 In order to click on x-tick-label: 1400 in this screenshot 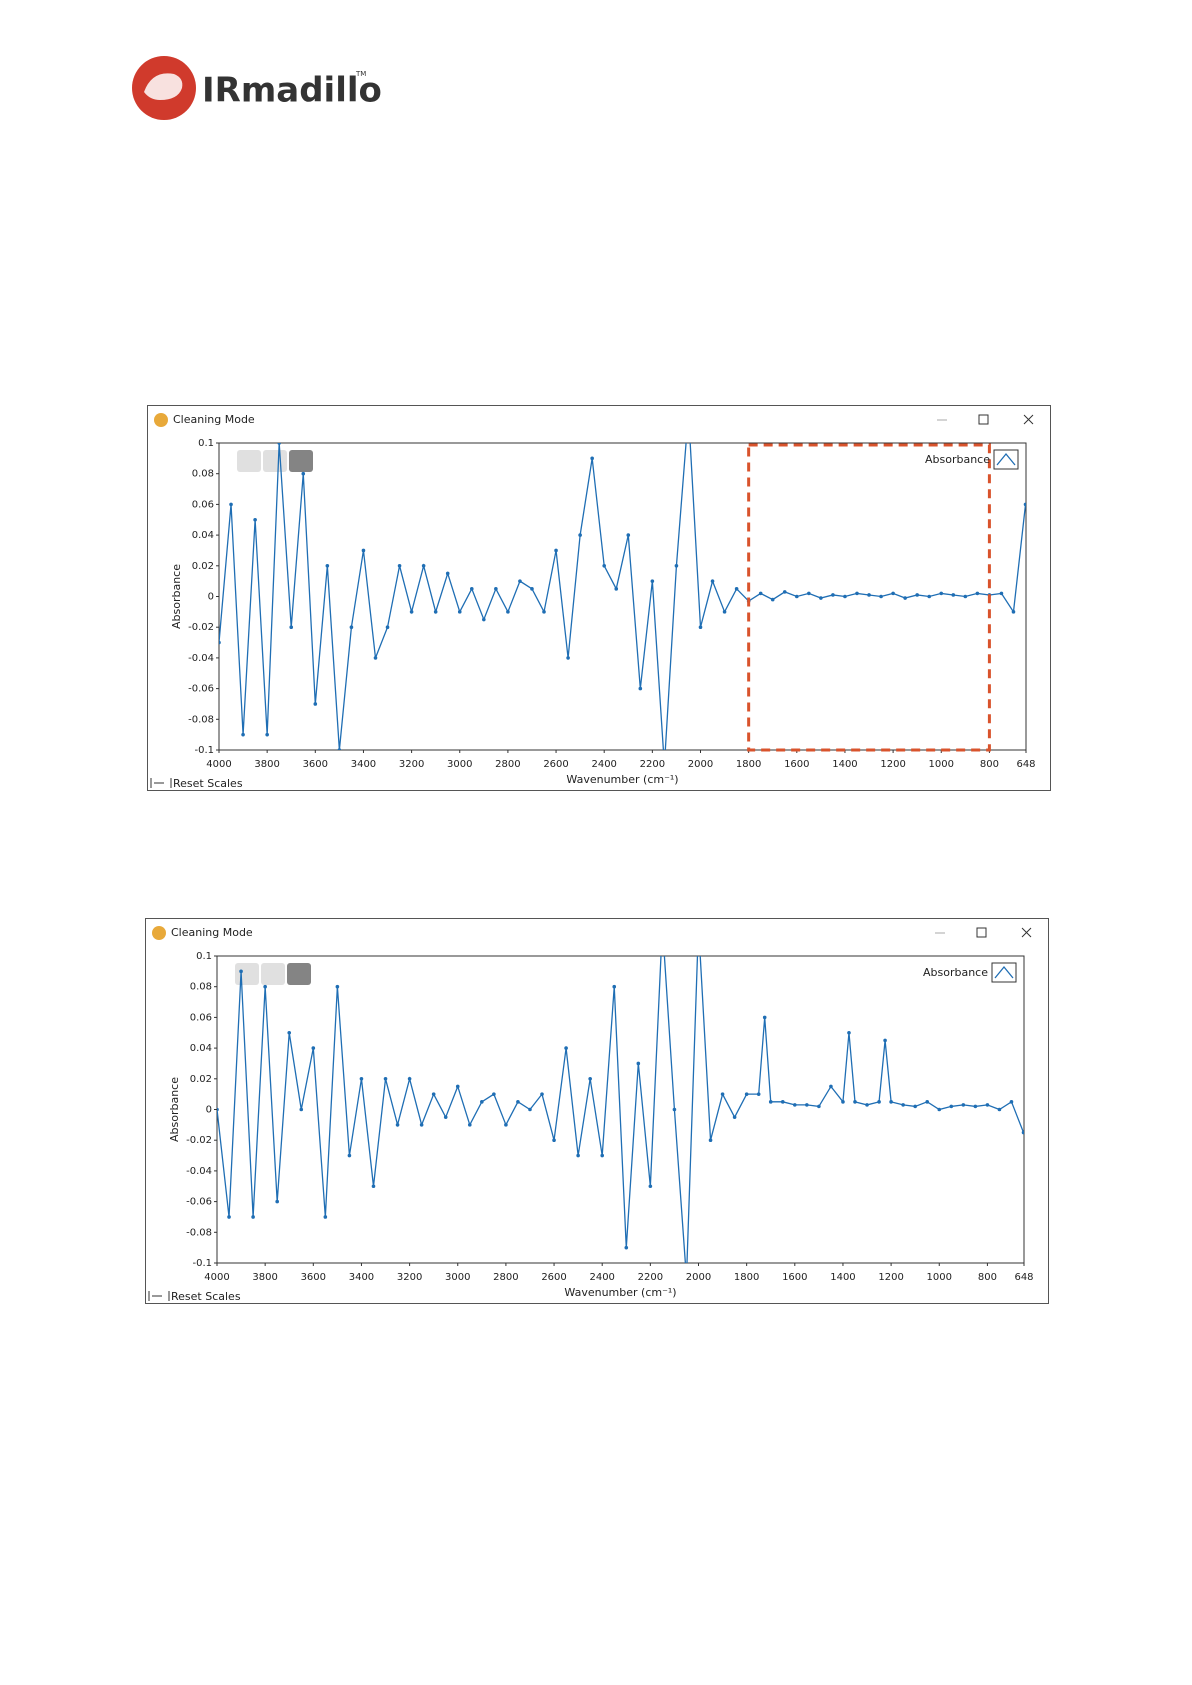, I will do `click(842, 1277)`.